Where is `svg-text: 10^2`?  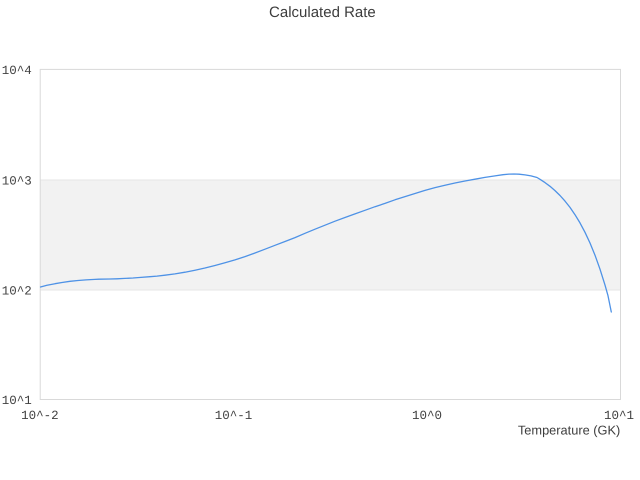
svg-text: 10^2 is located at coordinates (17, 291).